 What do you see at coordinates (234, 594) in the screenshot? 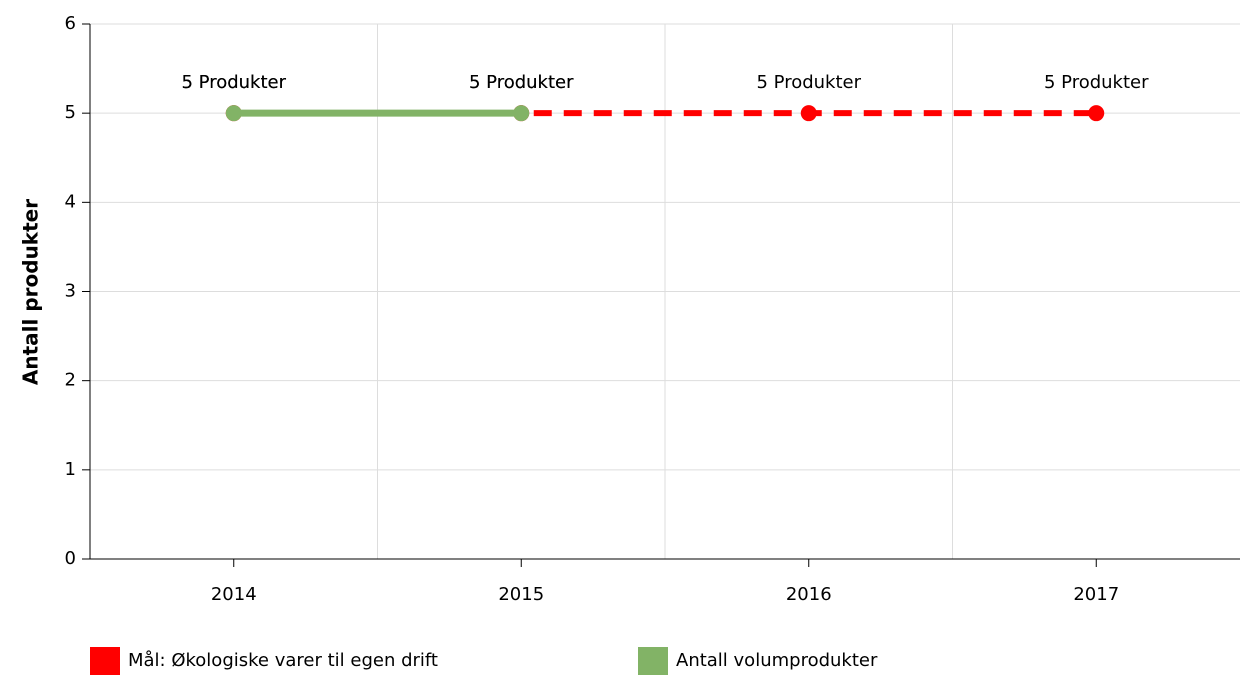
I see `x-tick-label: 2014` at bounding box center [234, 594].